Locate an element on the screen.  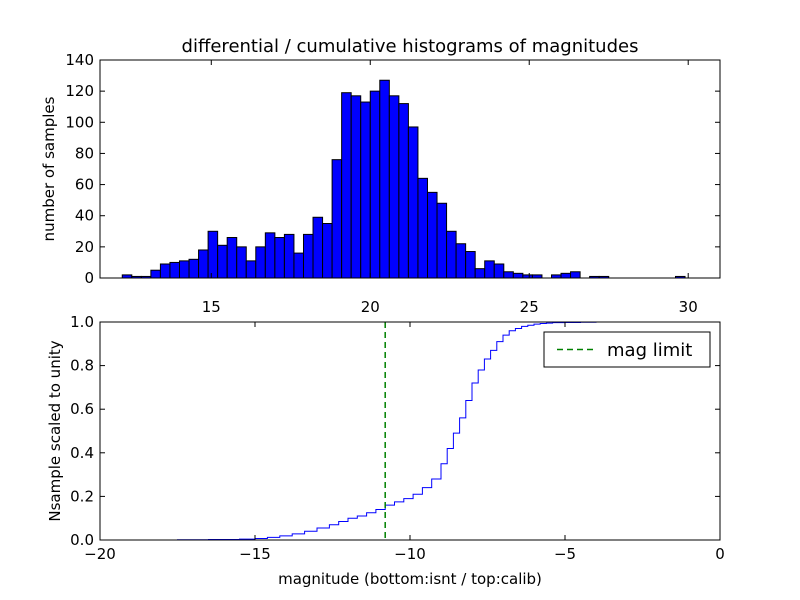
y-tick-label: 0.2 is located at coordinates (82, 496).